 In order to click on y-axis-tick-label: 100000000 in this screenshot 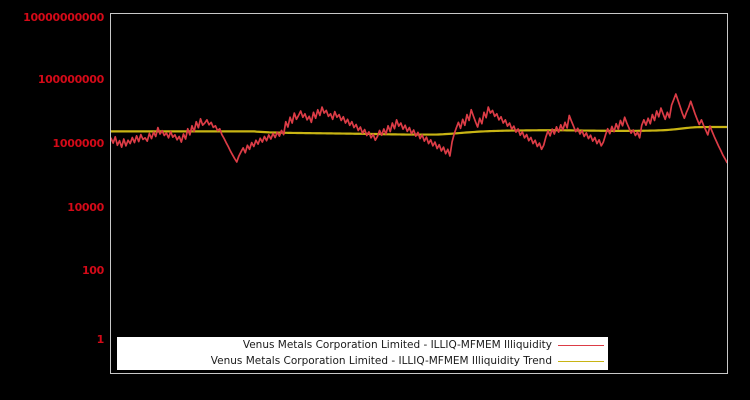, I will do `click(70, 79)`.